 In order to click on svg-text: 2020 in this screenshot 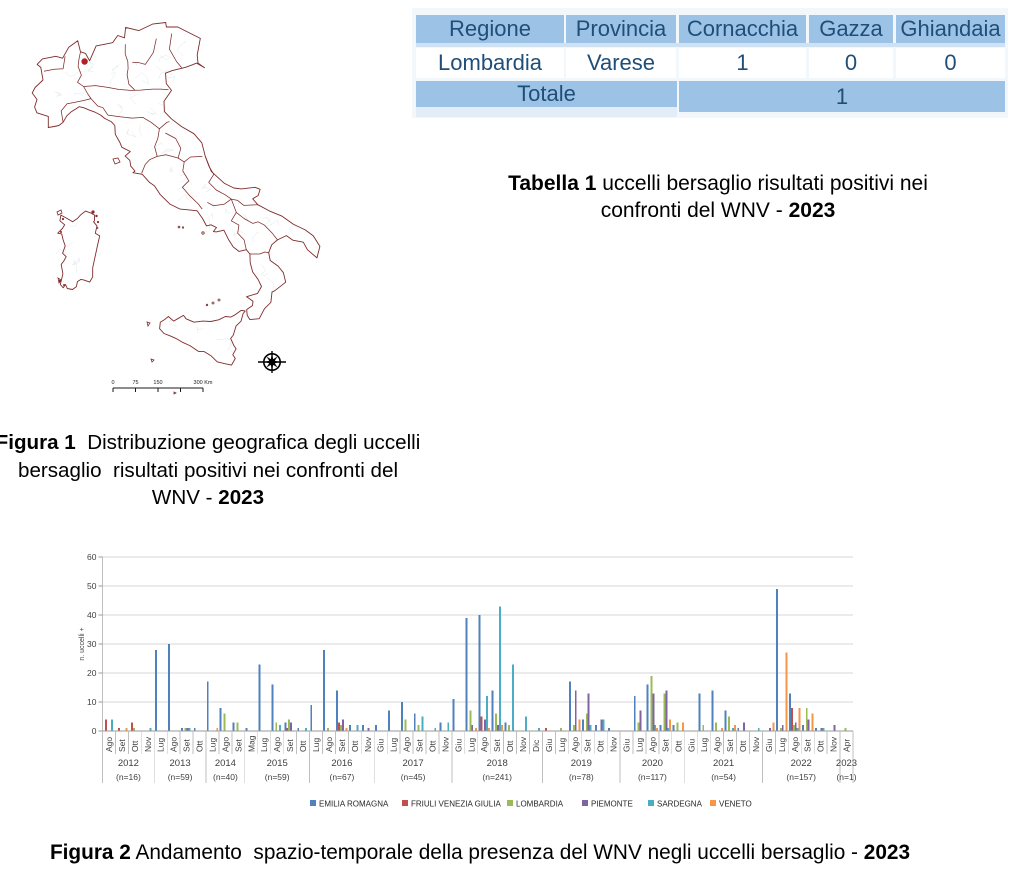, I will do `click(652, 763)`.